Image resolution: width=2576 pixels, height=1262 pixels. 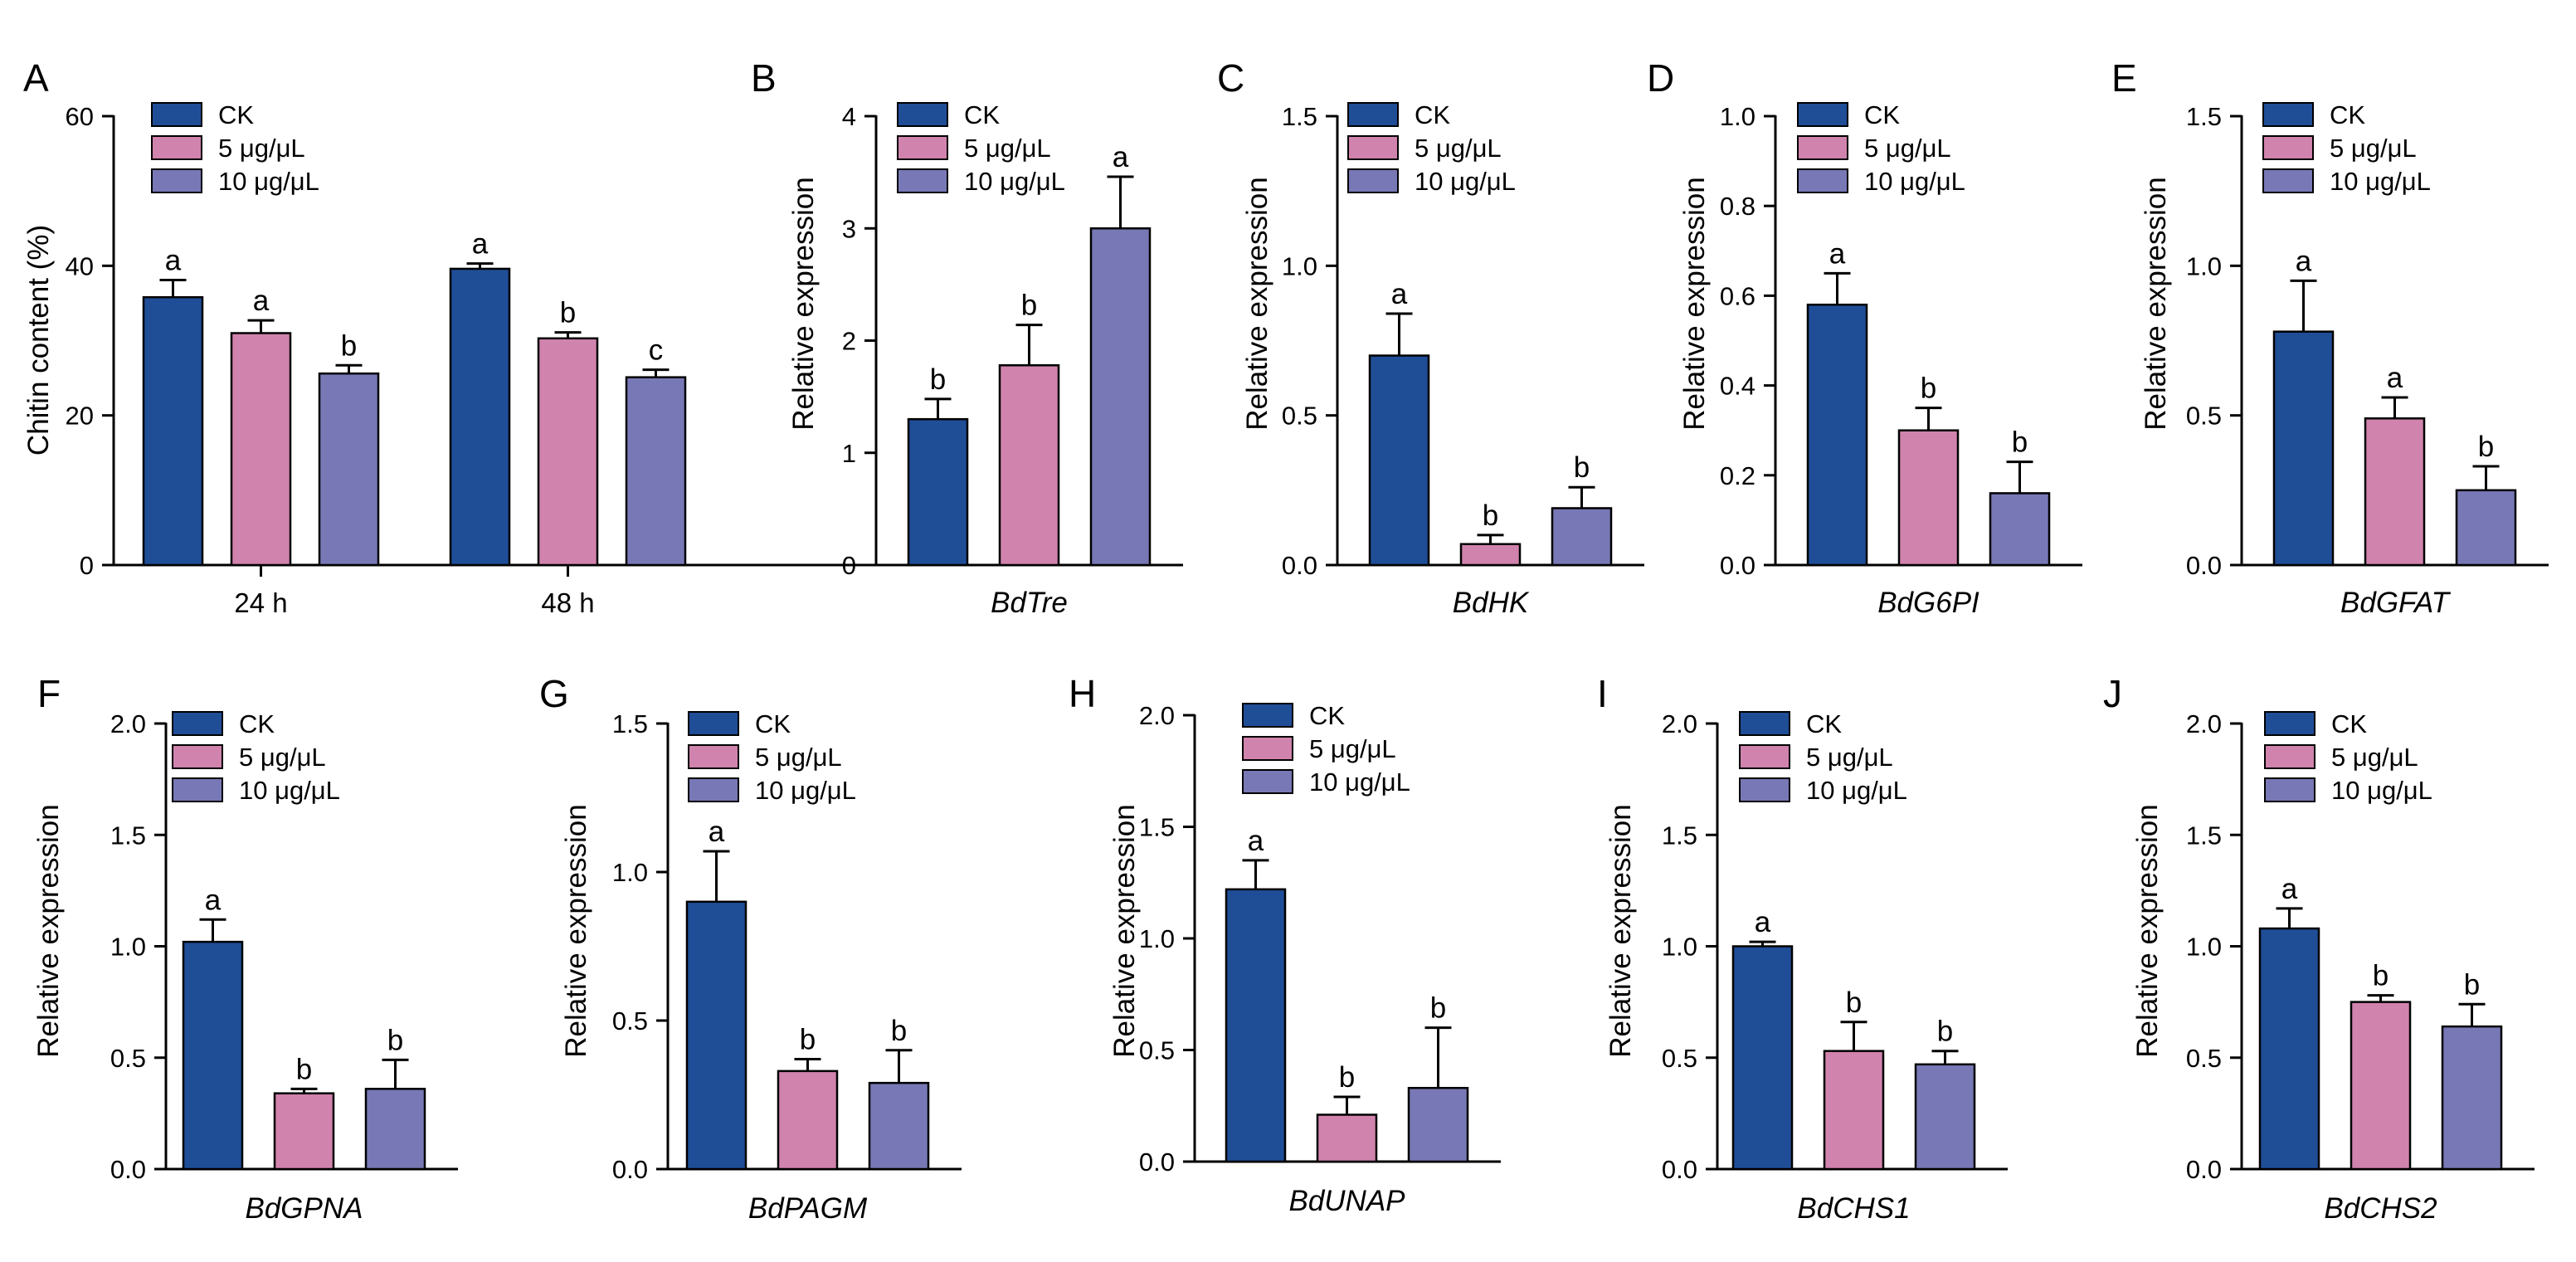 What do you see at coordinates (554, 693) in the screenshot?
I see `panel-letter: G` at bounding box center [554, 693].